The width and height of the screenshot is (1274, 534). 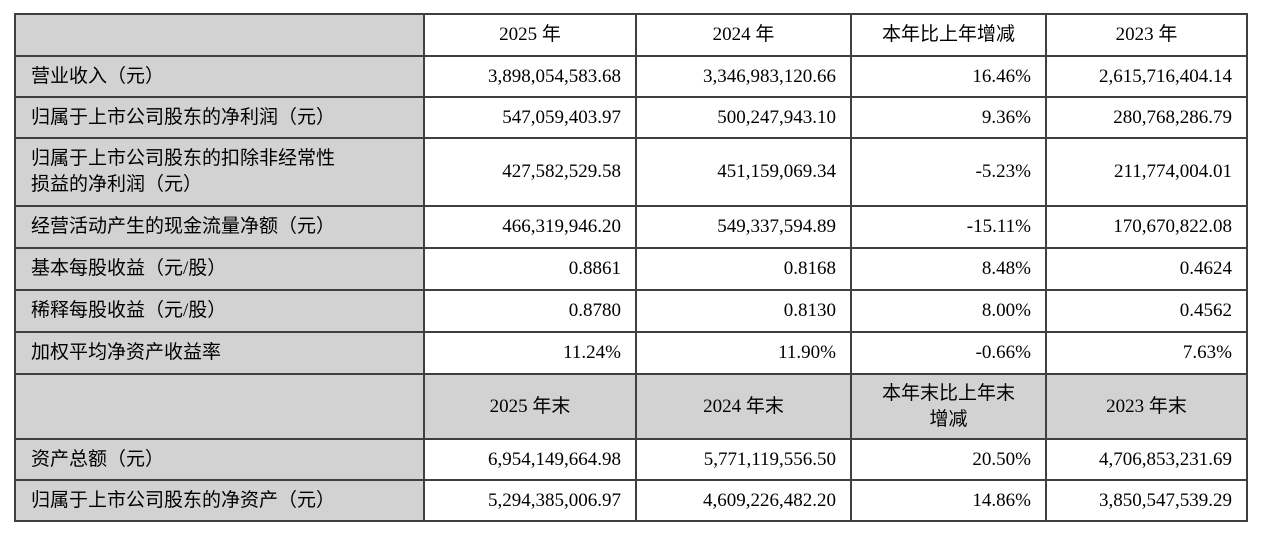 What do you see at coordinates (1146, 459) in the screenshot?
I see `cell-value: 4,706,853,231.69` at bounding box center [1146, 459].